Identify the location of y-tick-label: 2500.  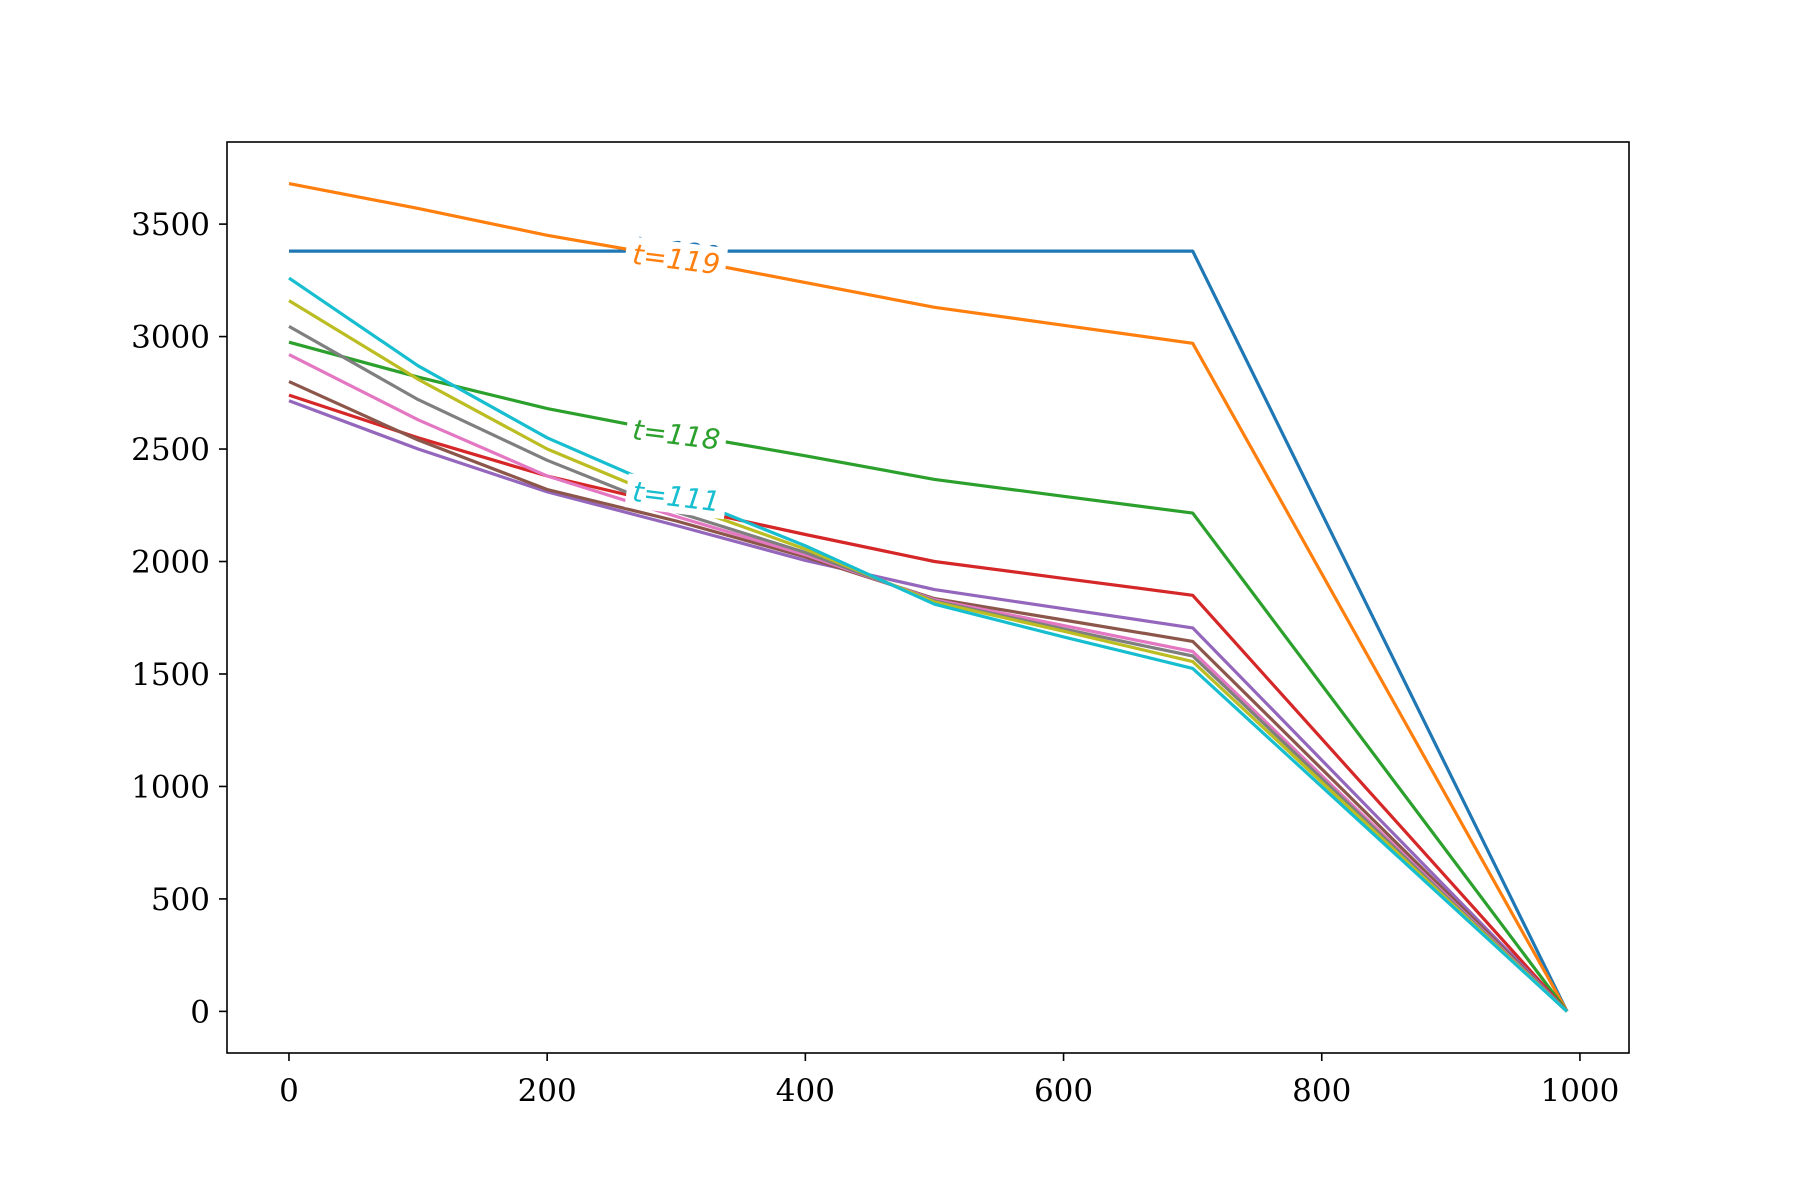
(170, 450).